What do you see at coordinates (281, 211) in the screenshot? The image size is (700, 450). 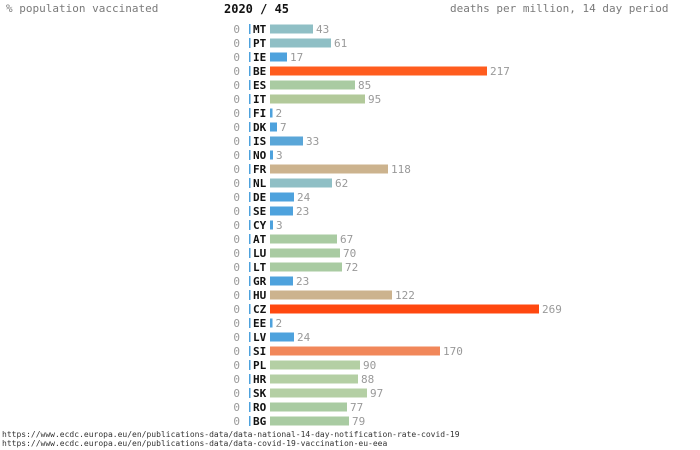 I see `deaths-bar-se` at bounding box center [281, 211].